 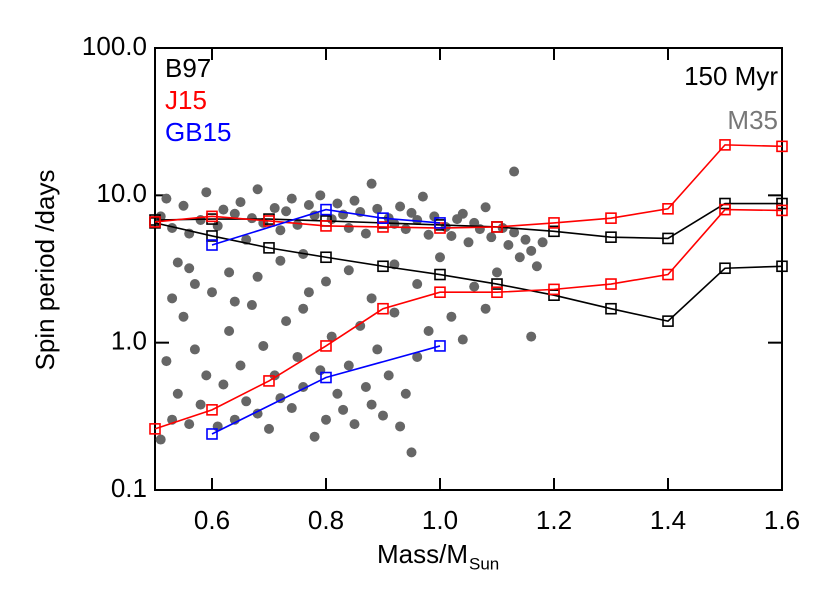 What do you see at coordinates (121, 193) in the screenshot?
I see `y-tick-label: 10.0` at bounding box center [121, 193].